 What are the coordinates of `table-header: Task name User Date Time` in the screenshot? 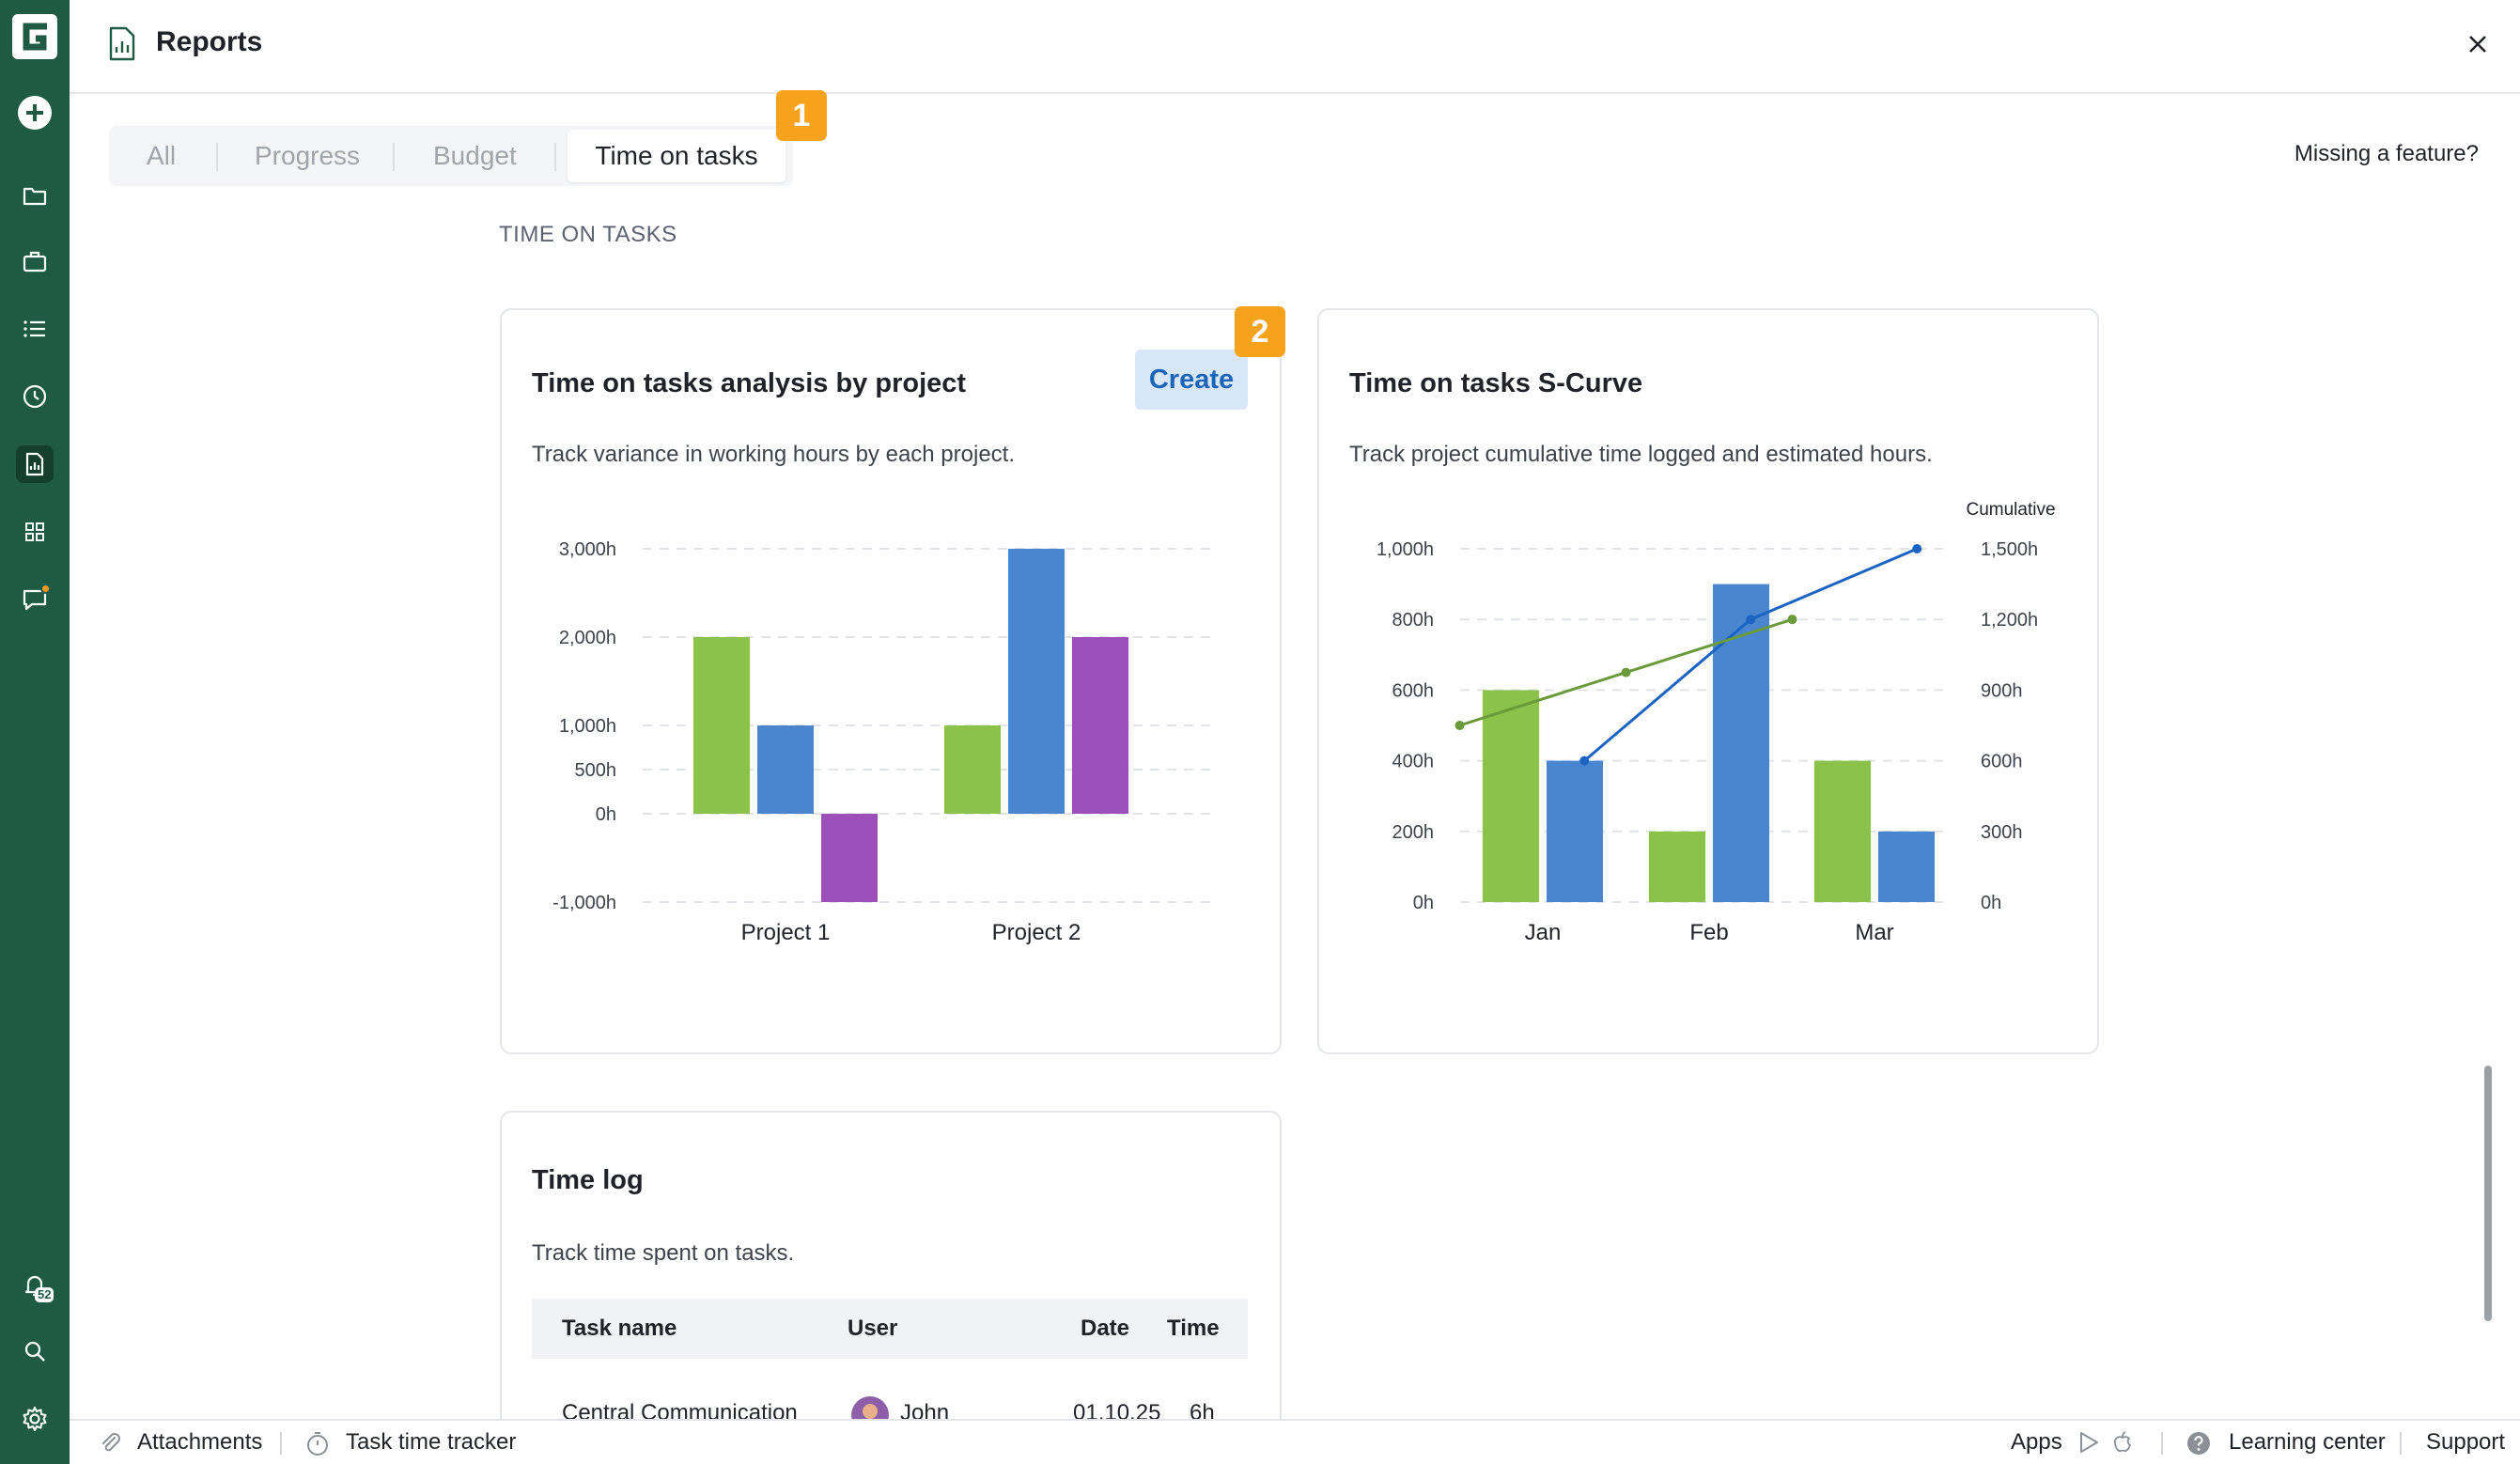 It's located at (890, 1329).